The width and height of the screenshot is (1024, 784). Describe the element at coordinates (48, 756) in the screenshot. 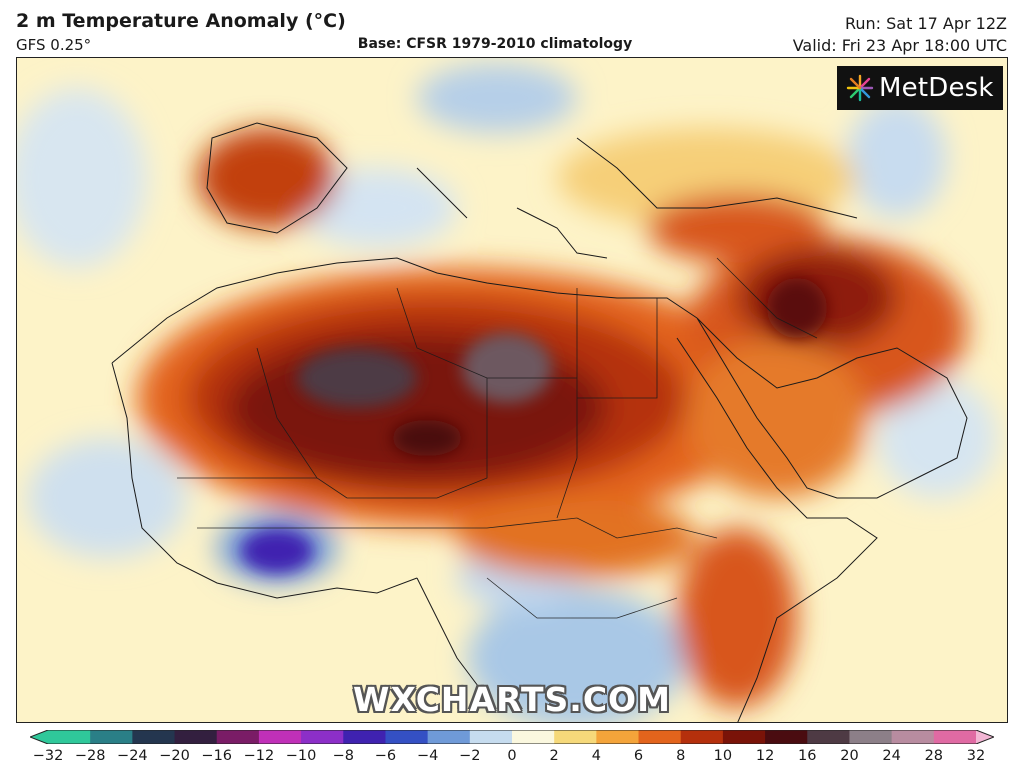

I see `colorbar-tick-label: −32` at that location.